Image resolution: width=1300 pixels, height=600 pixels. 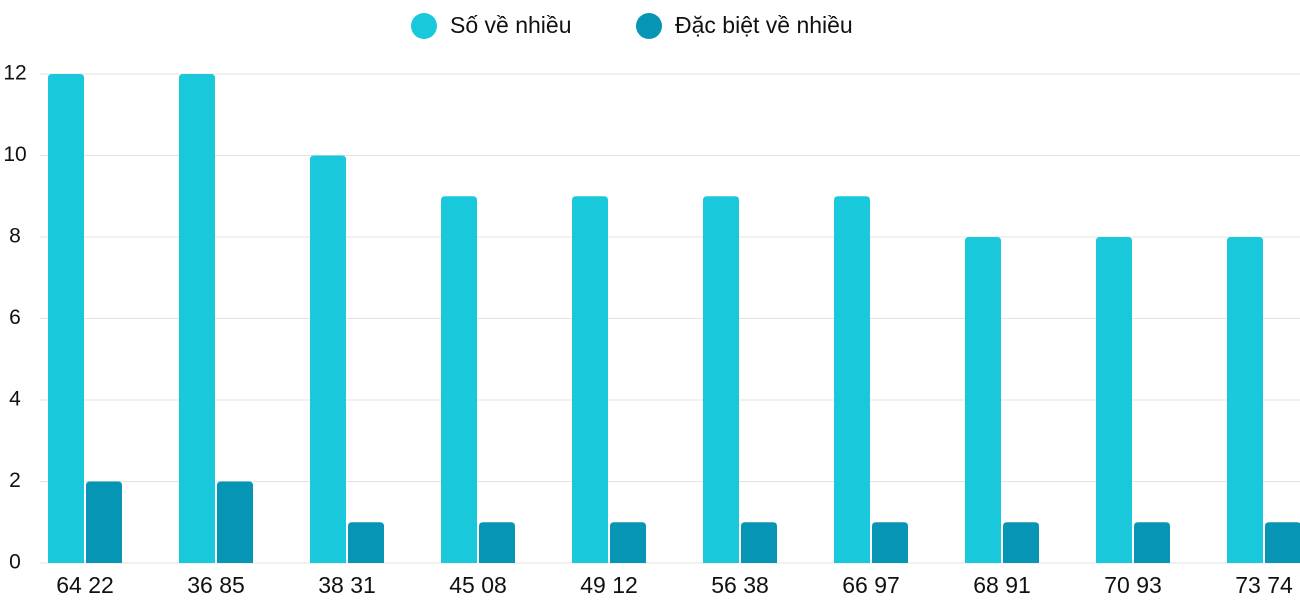 I want to click on x-tick-label: 38 31, so click(x=347, y=585).